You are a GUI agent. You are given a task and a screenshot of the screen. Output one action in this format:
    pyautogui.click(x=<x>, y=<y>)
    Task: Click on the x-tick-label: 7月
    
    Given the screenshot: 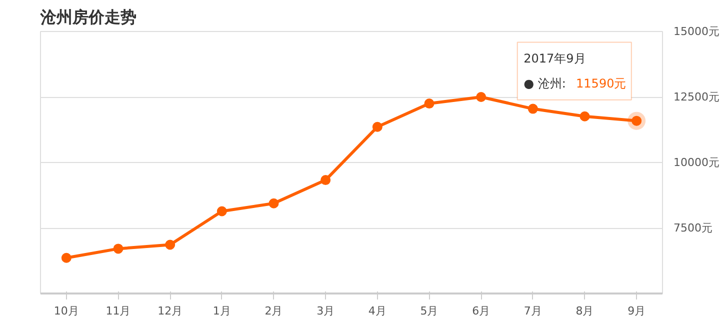 What is the action you would take?
    pyautogui.click(x=533, y=311)
    